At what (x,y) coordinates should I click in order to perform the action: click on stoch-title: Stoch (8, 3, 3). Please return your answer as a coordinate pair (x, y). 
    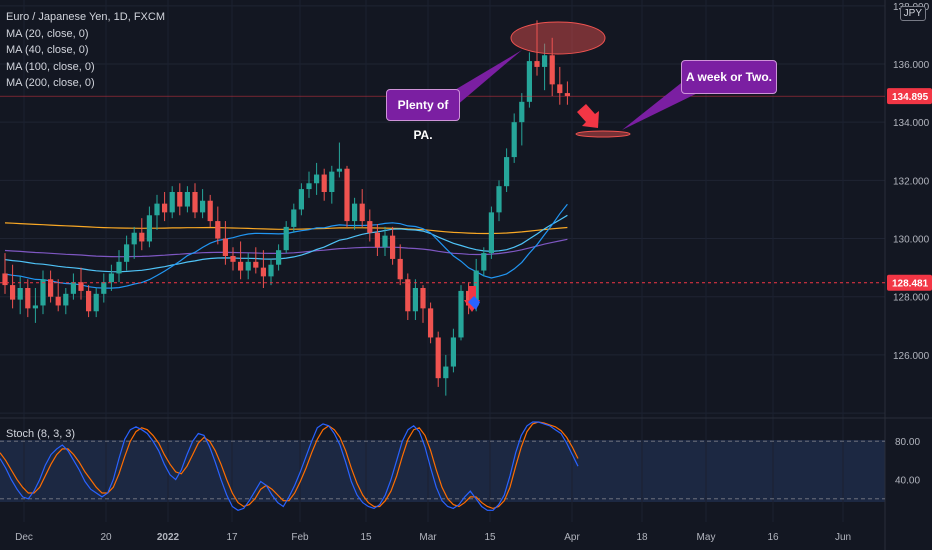
    Looking at the image, I should click on (41, 434).